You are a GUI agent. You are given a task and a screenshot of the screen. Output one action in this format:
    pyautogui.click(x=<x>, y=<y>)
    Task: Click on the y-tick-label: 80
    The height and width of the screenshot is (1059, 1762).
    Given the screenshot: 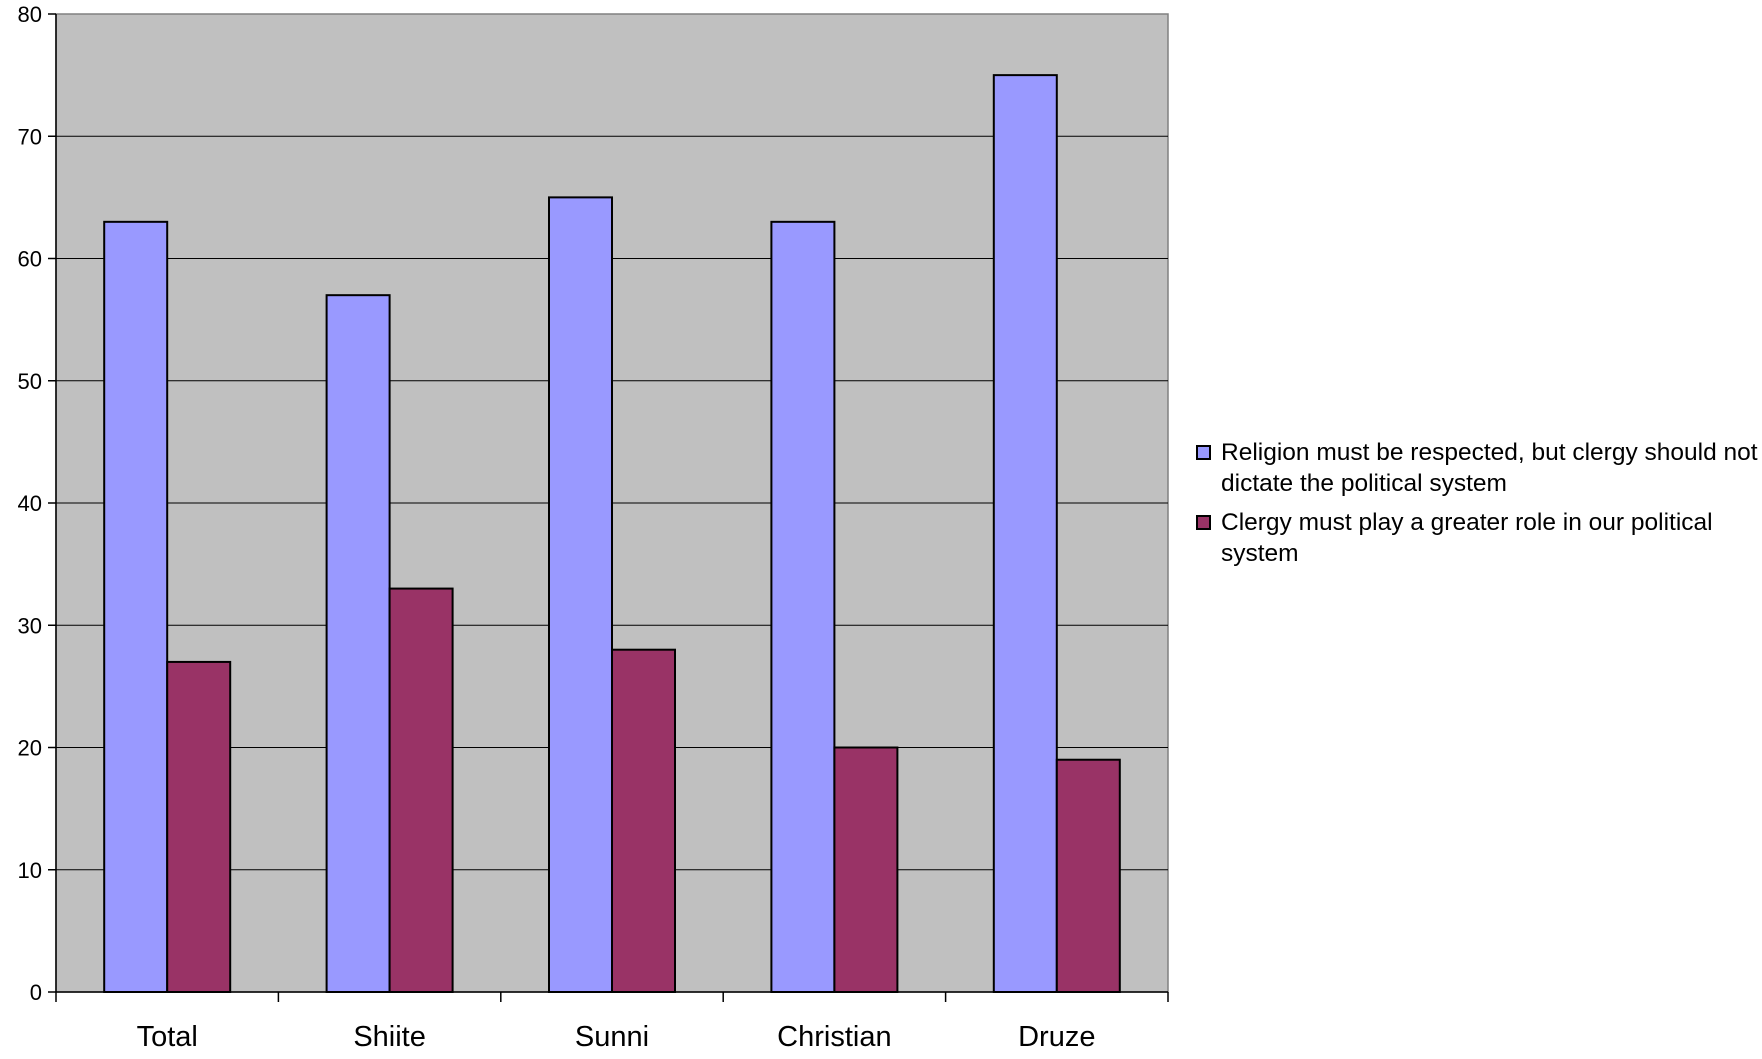 What is the action you would take?
    pyautogui.click(x=30, y=14)
    